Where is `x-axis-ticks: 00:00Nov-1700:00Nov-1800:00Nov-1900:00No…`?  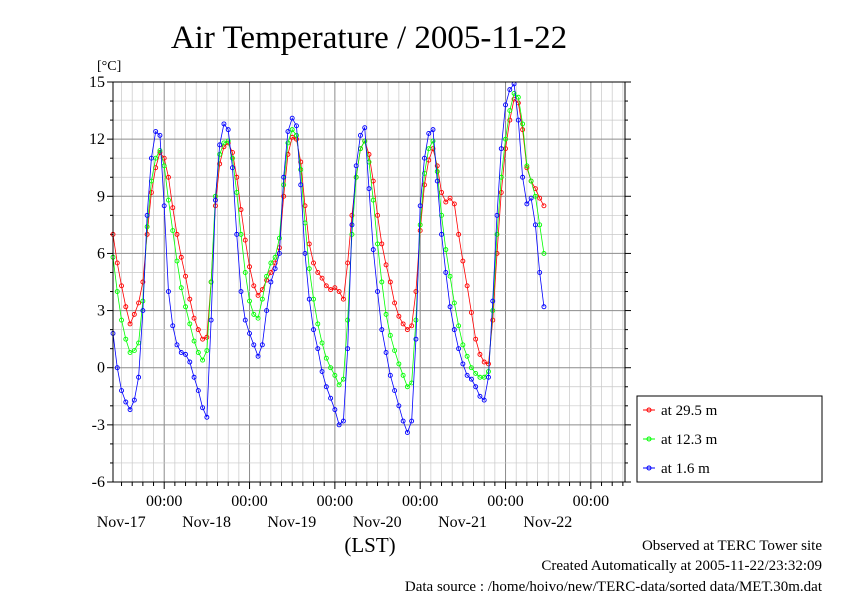 x-axis-ticks: 00:00Nov-1700:00Nov-1800:00Nov-1900:00No… is located at coordinates (360, 506).